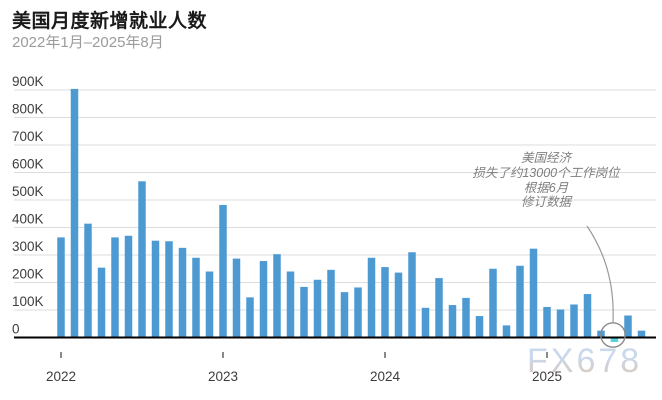  Describe the element at coordinates (28, 164) in the screenshot. I see `y-axis-label: 600K` at that location.